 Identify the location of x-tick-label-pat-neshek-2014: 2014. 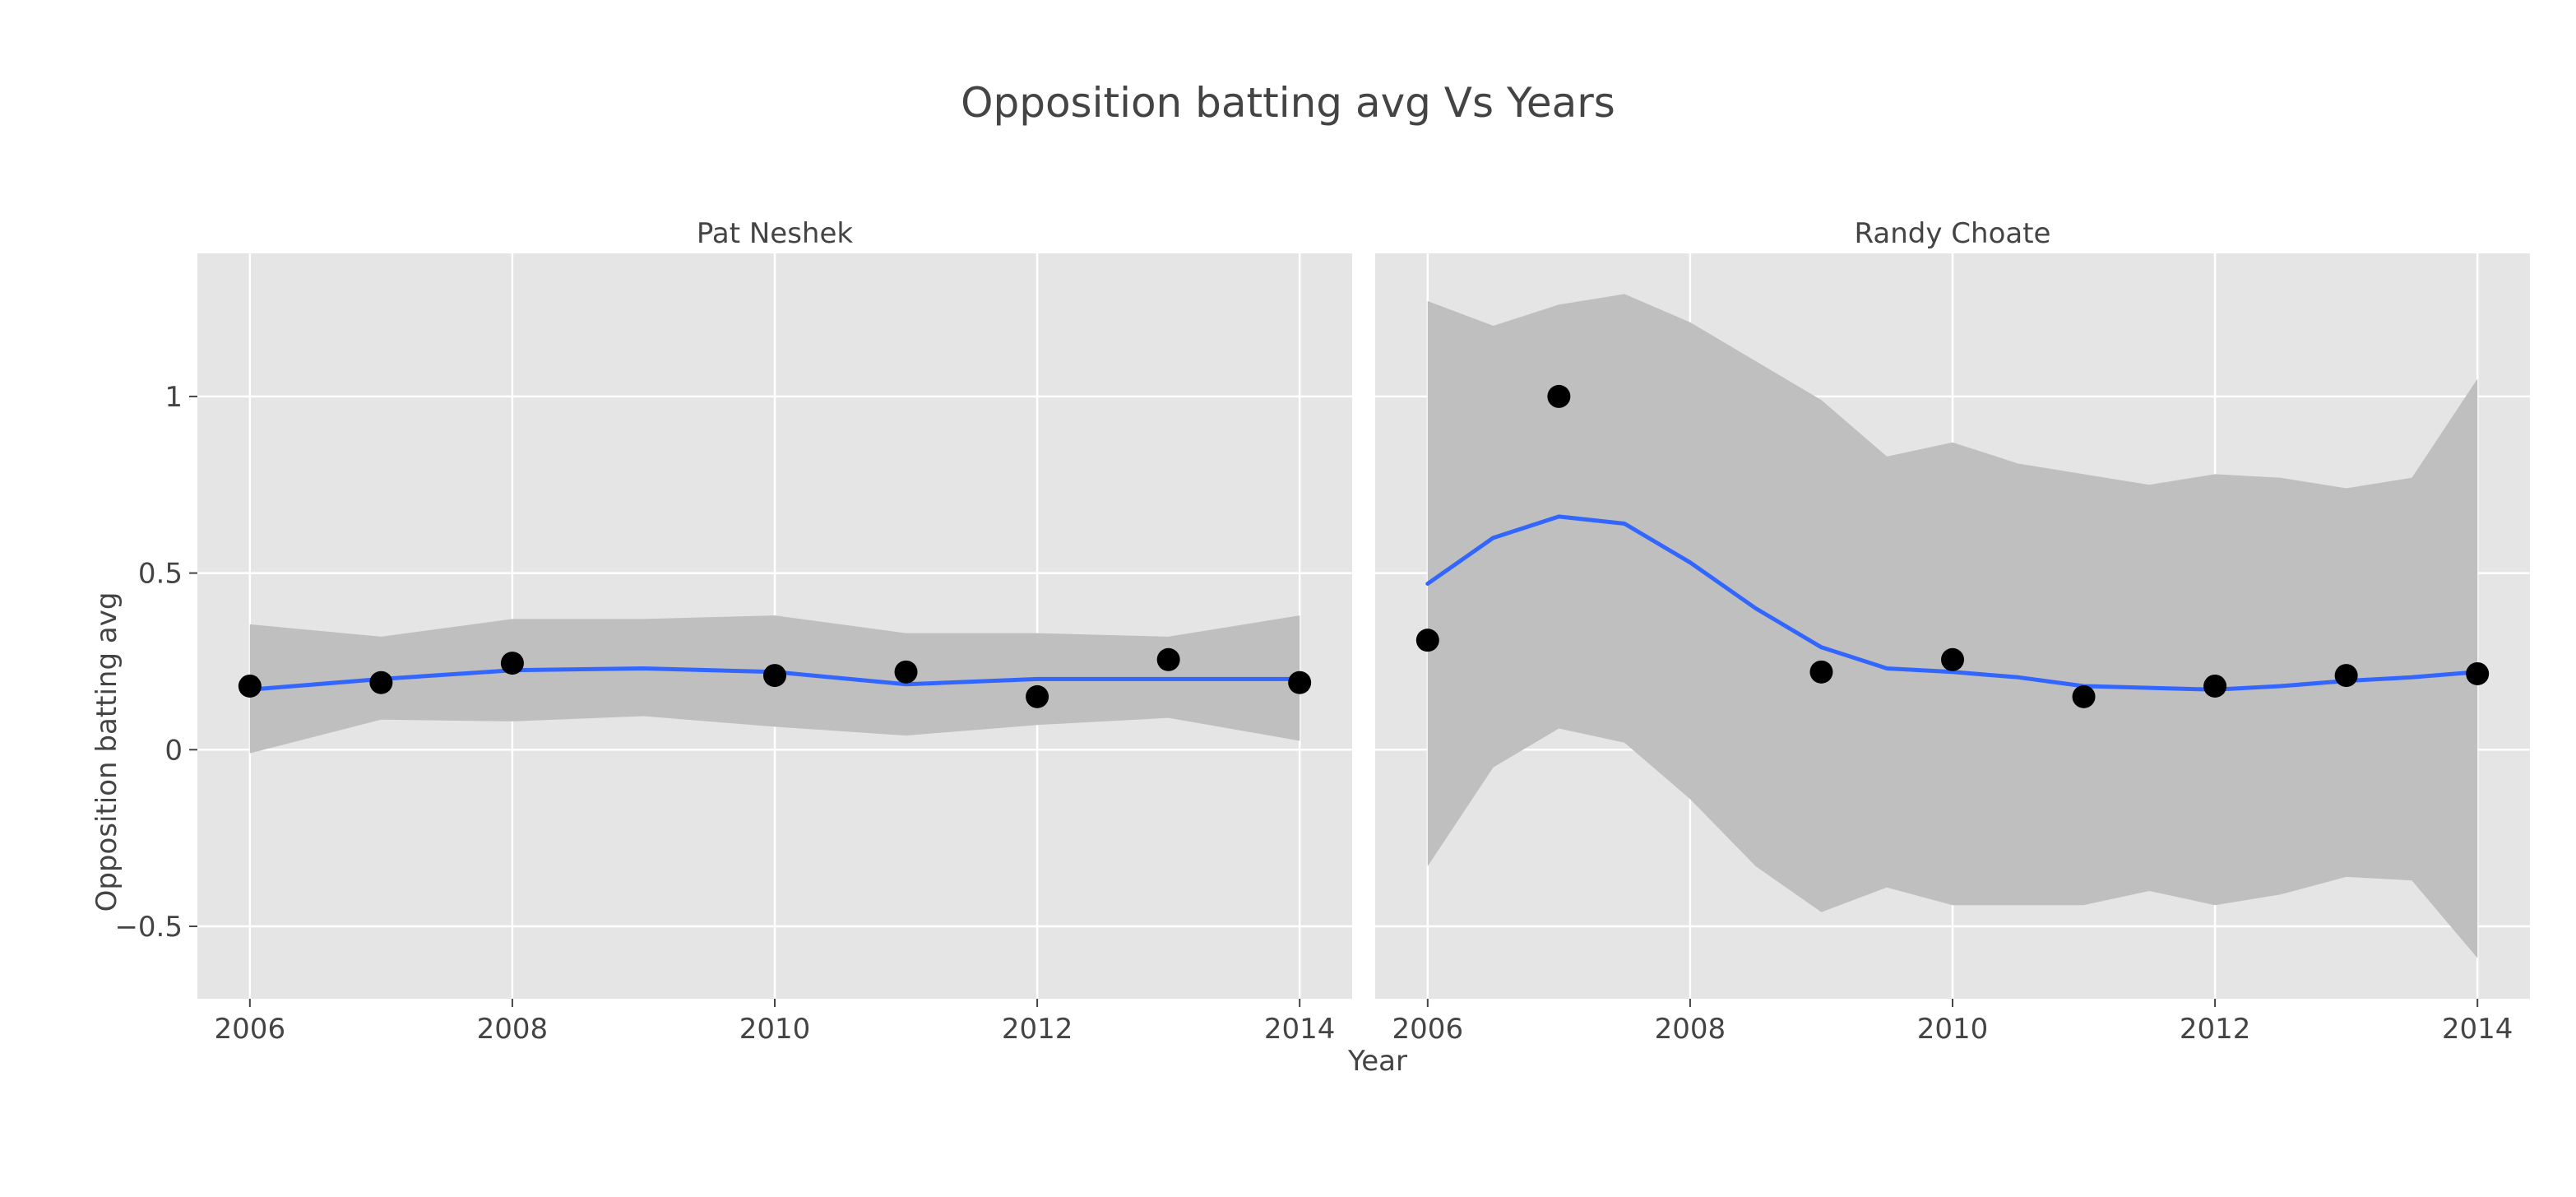
(1300, 1029).